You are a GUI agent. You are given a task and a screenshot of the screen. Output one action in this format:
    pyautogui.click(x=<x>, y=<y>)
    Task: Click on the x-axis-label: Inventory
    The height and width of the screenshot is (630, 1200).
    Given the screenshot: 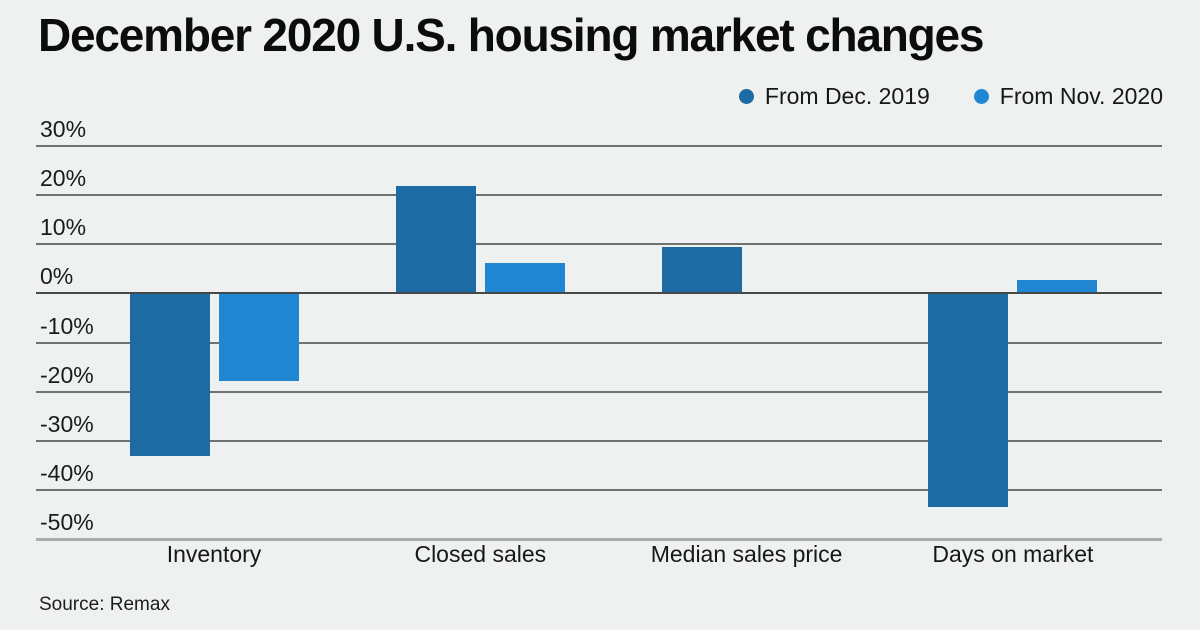 What is the action you would take?
    pyautogui.click(x=214, y=554)
    